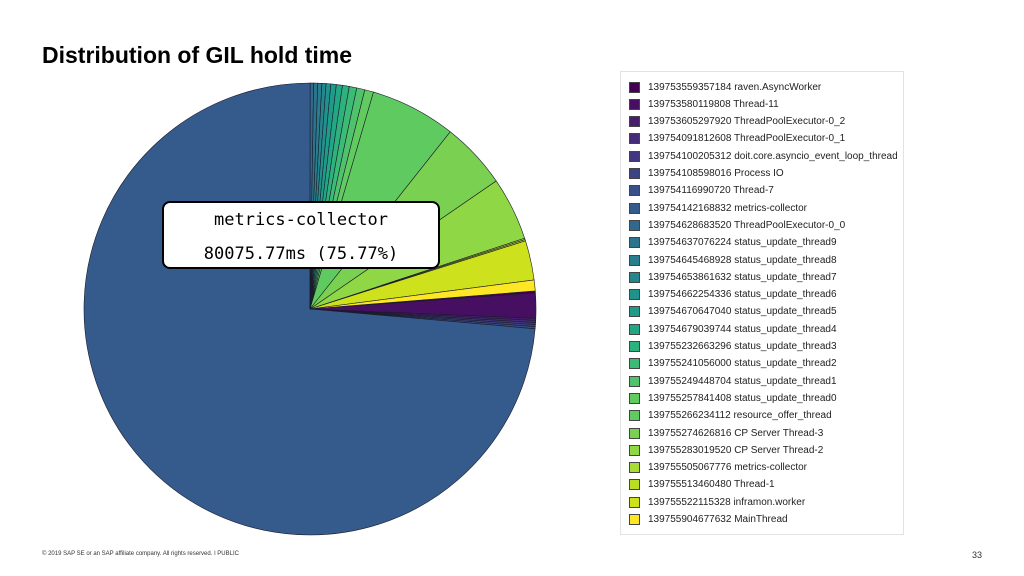 The width and height of the screenshot is (1024, 576). What do you see at coordinates (711, 191) in the screenshot?
I see `legend-label: 139754116990720 Thread-7` at bounding box center [711, 191].